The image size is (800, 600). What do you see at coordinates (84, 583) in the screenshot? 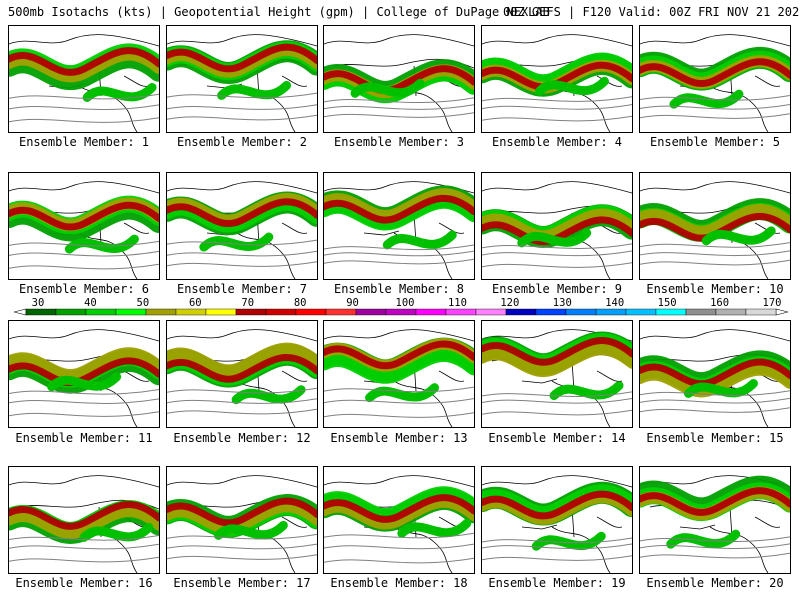
I see `ensemble-member-label: Ensemble Member: 16` at bounding box center [84, 583].